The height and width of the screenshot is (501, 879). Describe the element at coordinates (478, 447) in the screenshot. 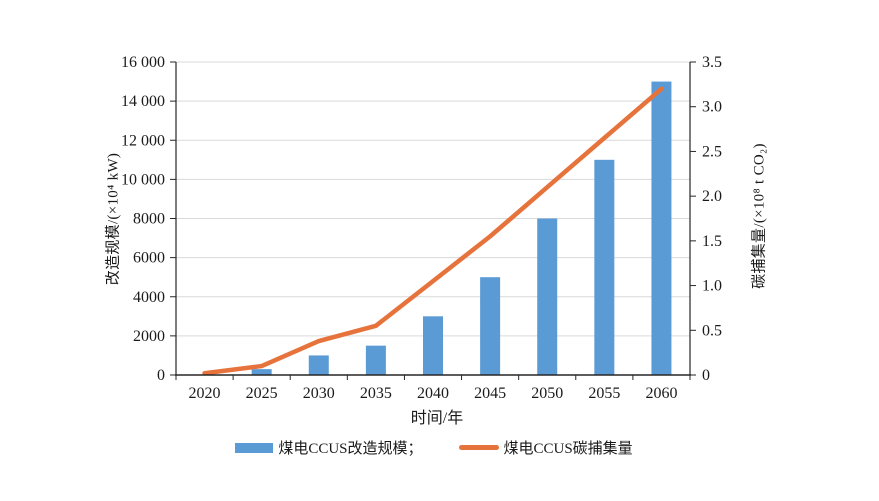

I see `legend-line-swatch-icon` at that location.